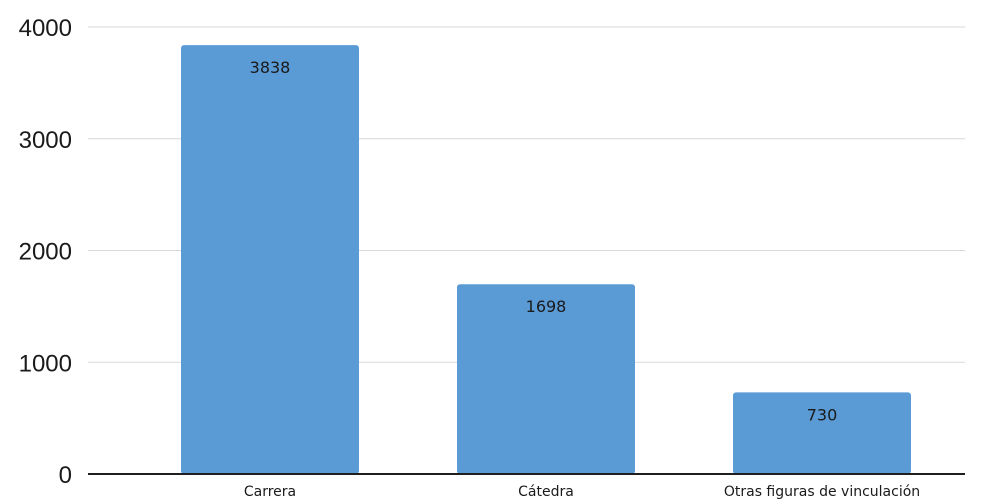  Describe the element at coordinates (45, 28) in the screenshot. I see `y-tick-label-4000: 4000` at that location.